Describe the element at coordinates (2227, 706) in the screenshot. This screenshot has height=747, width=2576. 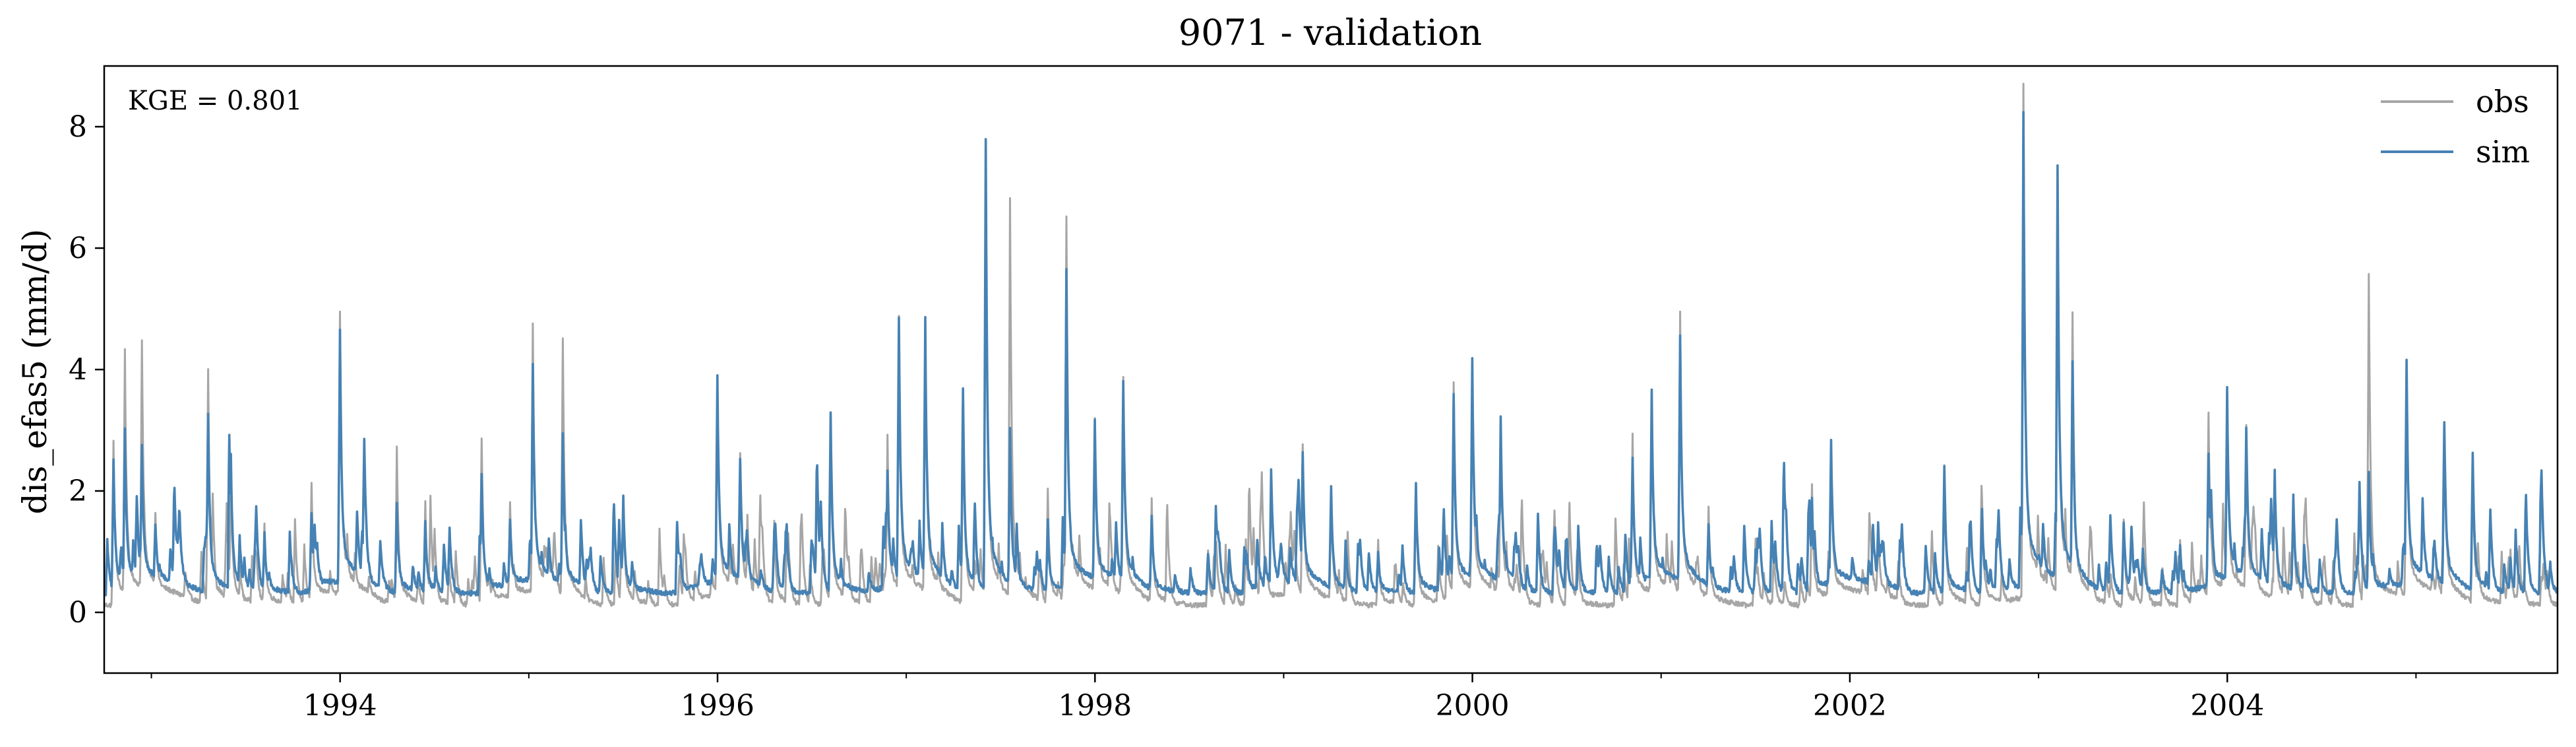
I see `x-tick-label: 2004` at that location.